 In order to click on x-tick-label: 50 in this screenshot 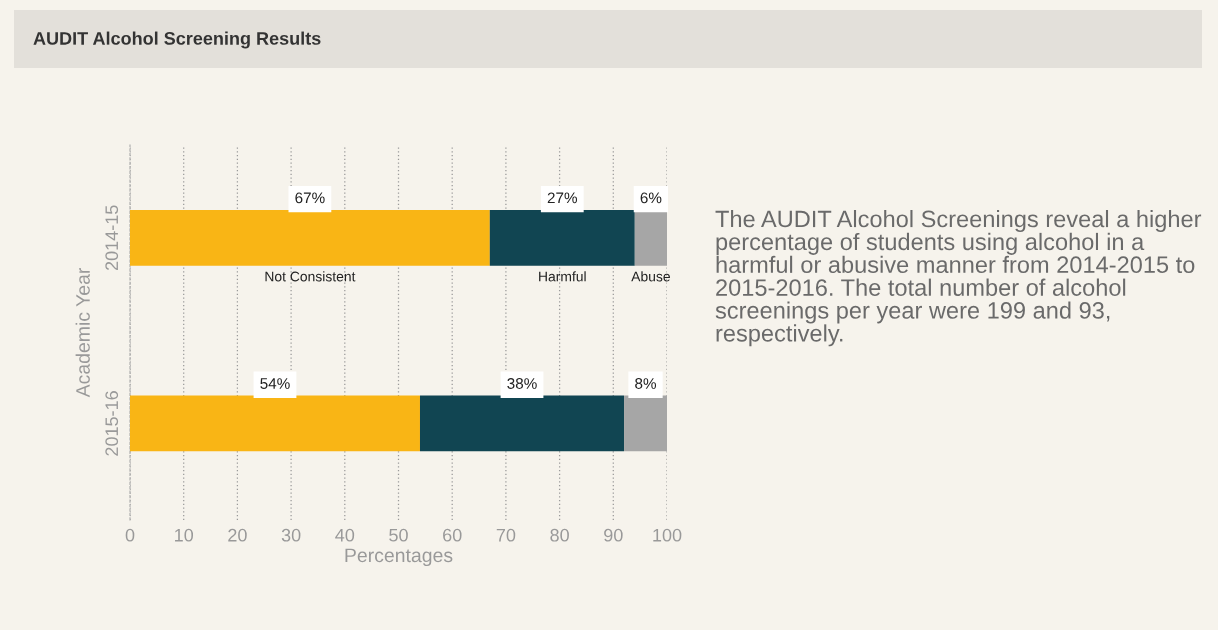, I will do `click(398, 535)`.